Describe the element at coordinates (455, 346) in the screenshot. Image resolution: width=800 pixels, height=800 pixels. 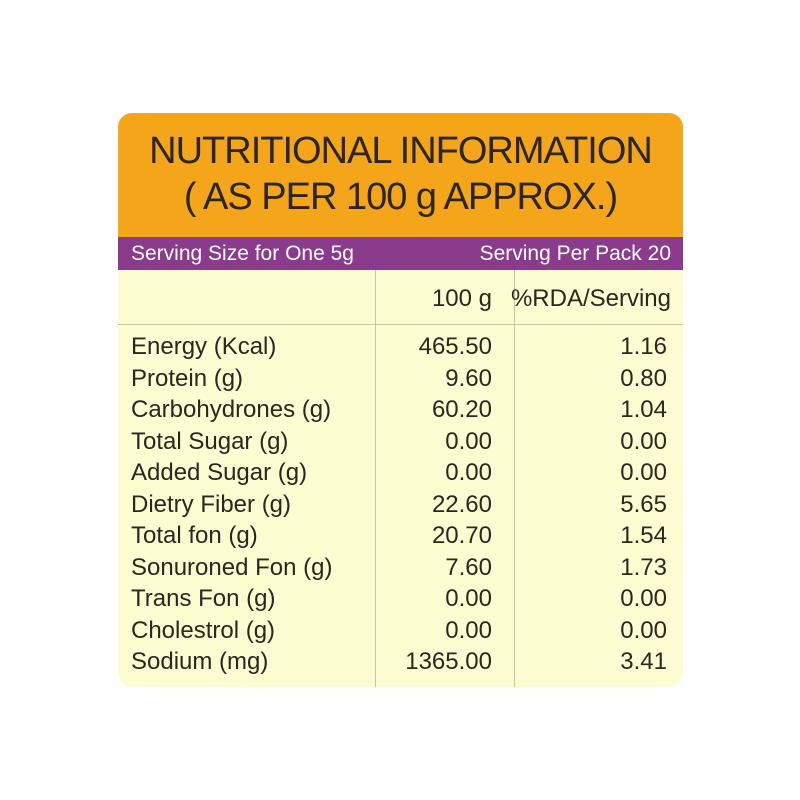
I see `per-100g: 465.50` at that location.